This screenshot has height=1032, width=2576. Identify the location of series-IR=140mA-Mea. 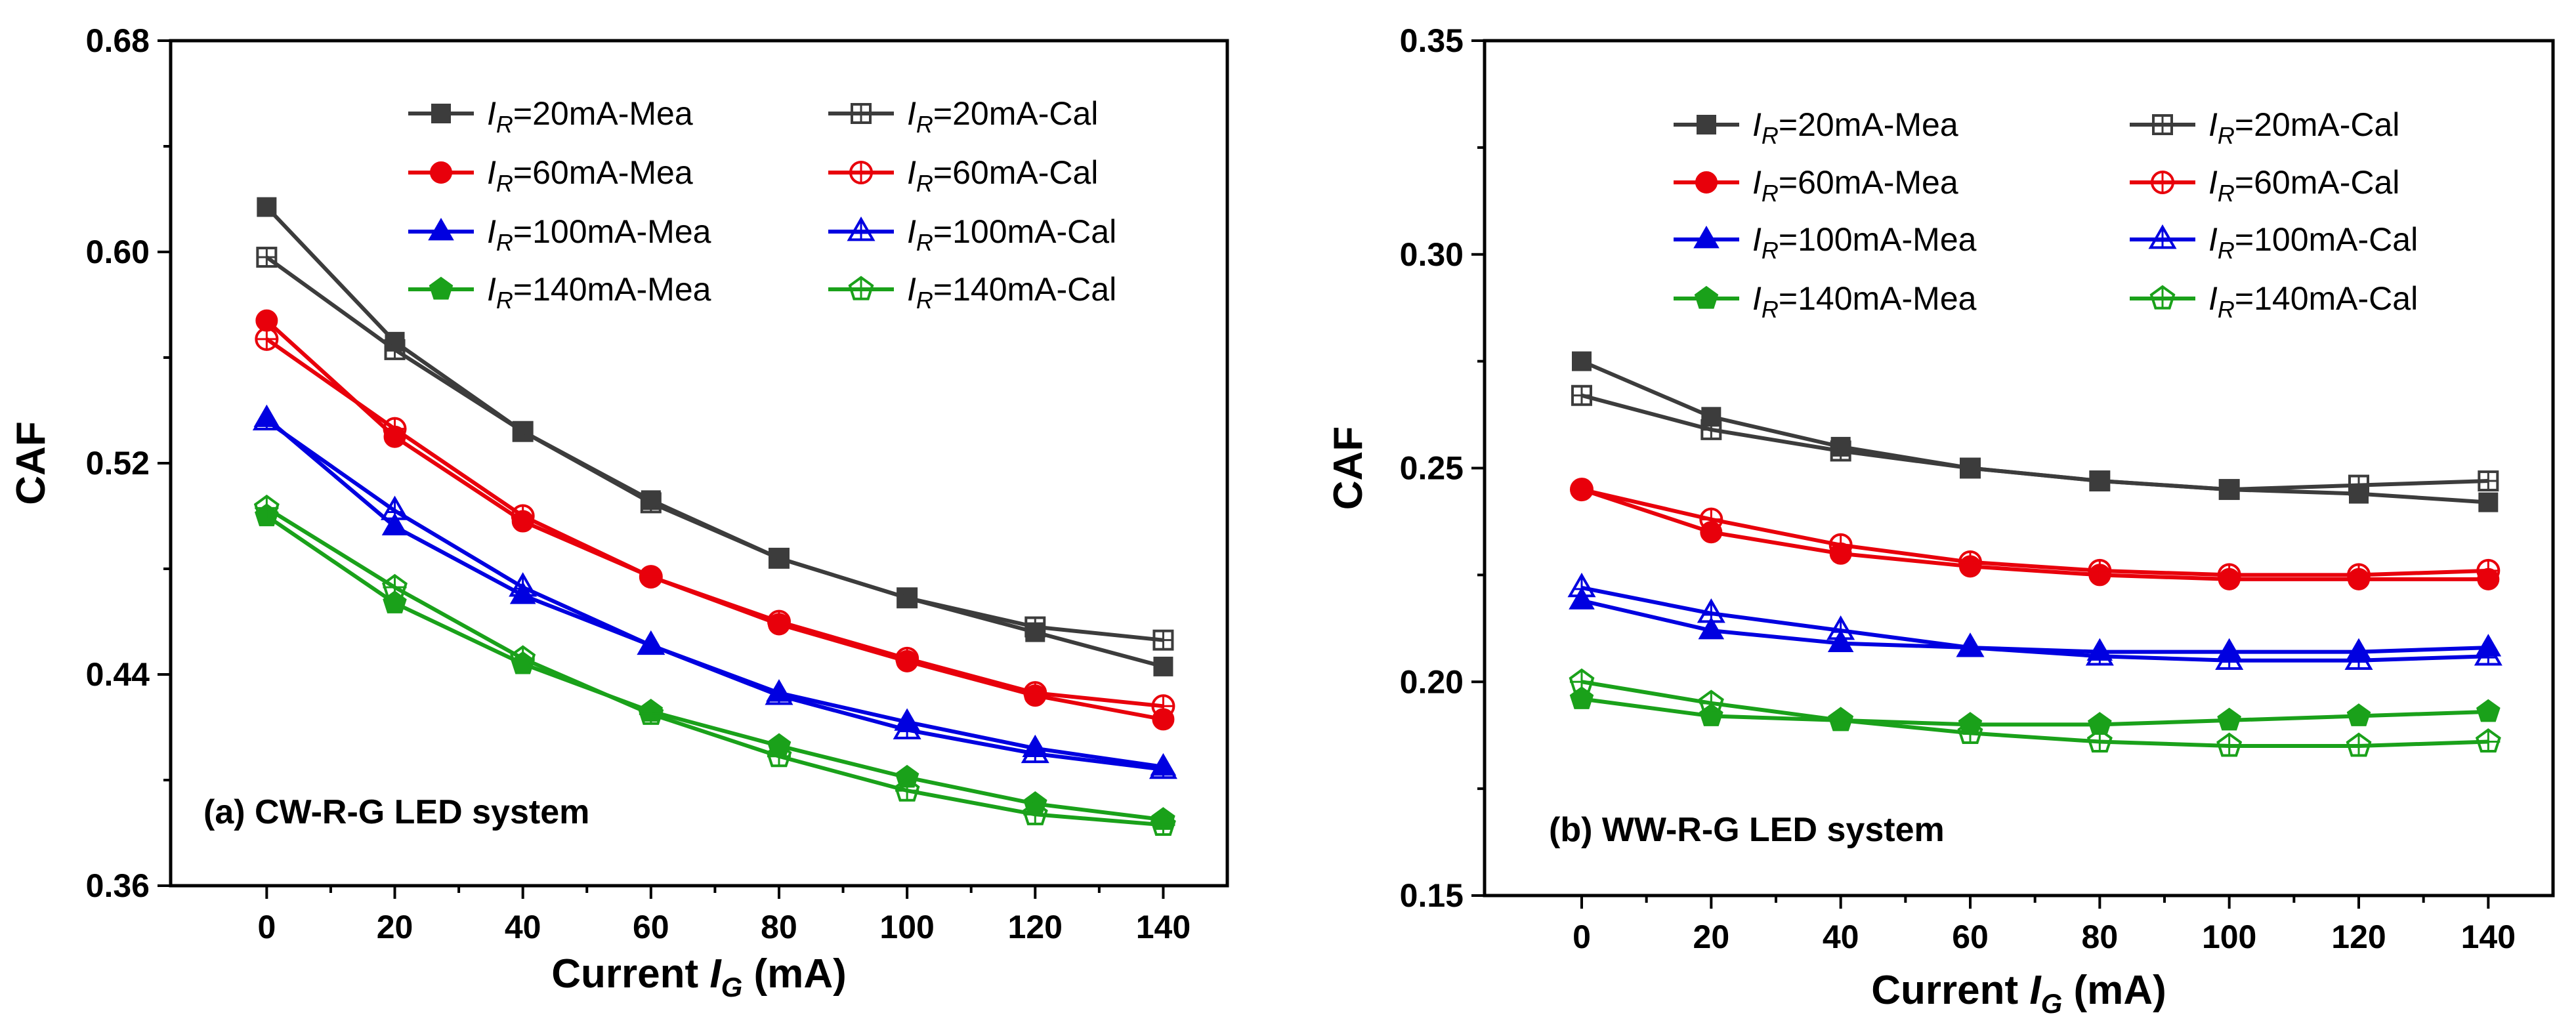
(2035, 710).